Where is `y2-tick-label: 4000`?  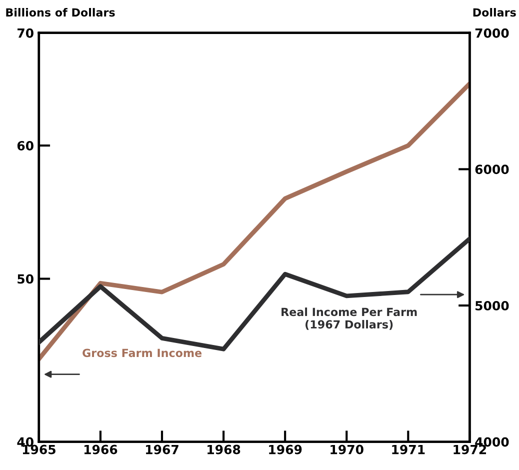 y2-tick-label: 4000 is located at coordinates (492, 442).